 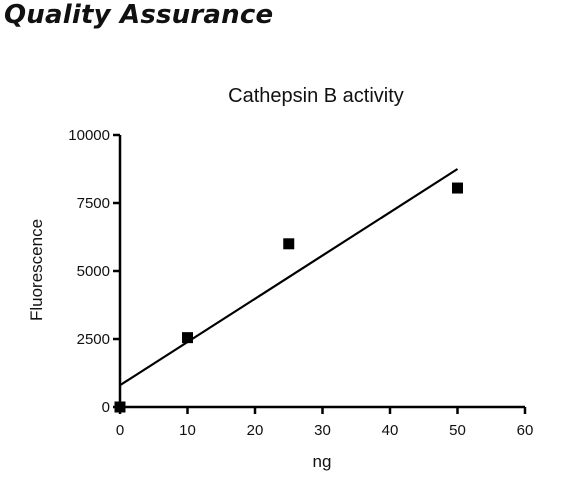 I want to click on y-axis-label: Fluorescence, so click(x=36, y=270).